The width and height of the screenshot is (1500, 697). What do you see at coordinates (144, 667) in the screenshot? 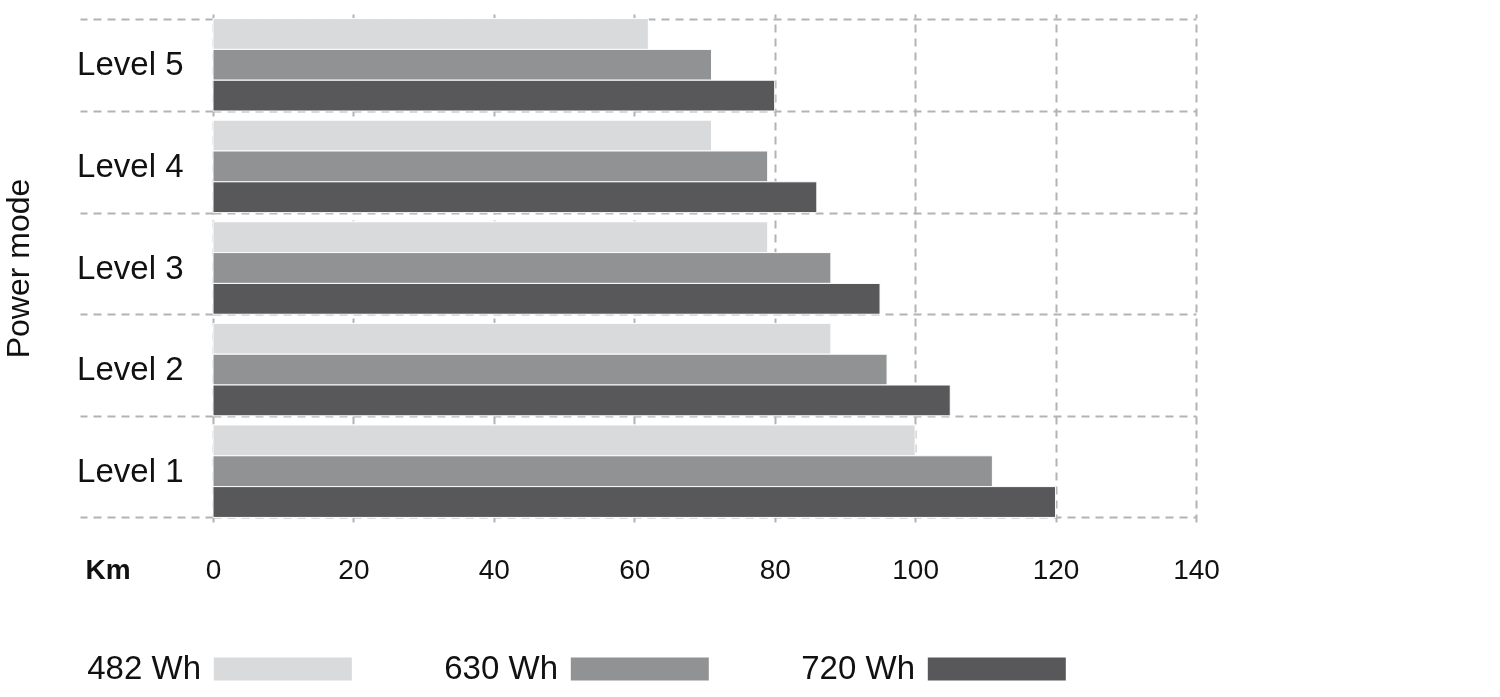
I see `legend-label: 482 Wh` at bounding box center [144, 667].